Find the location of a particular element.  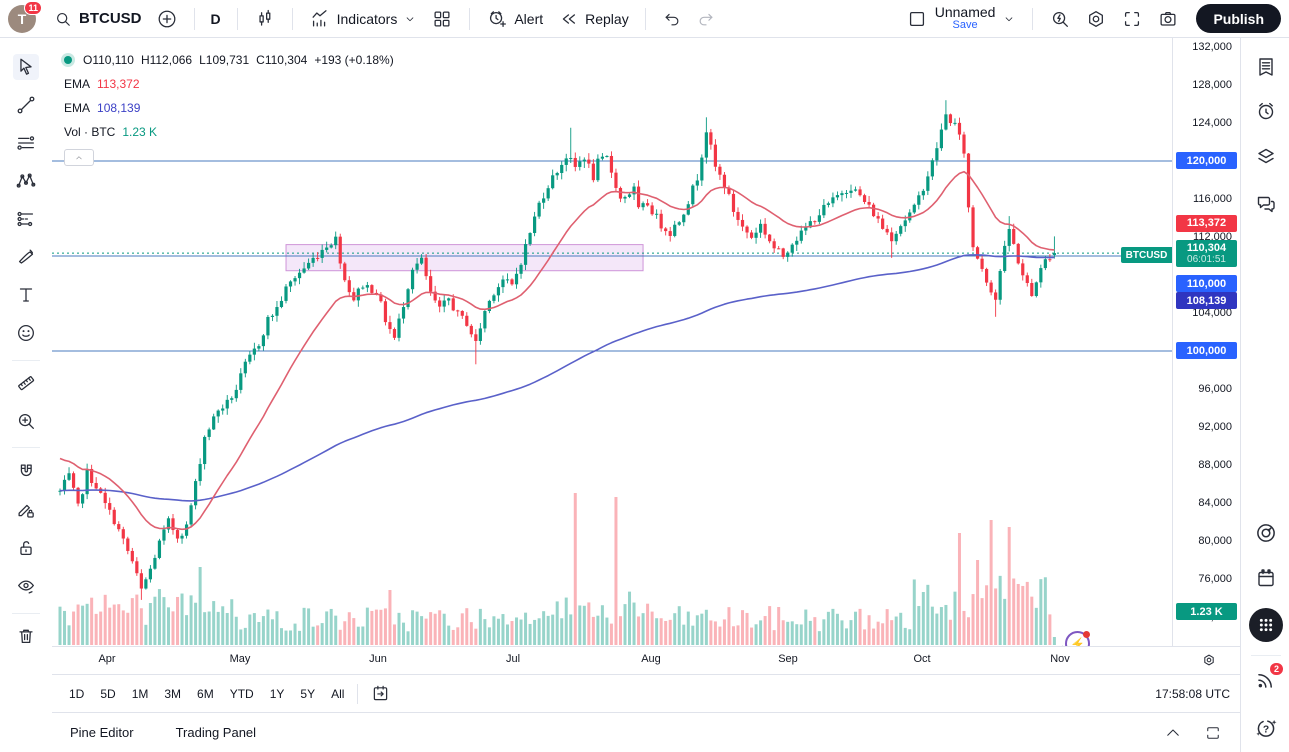

stock-screener-button is located at coordinates (1266, 533).